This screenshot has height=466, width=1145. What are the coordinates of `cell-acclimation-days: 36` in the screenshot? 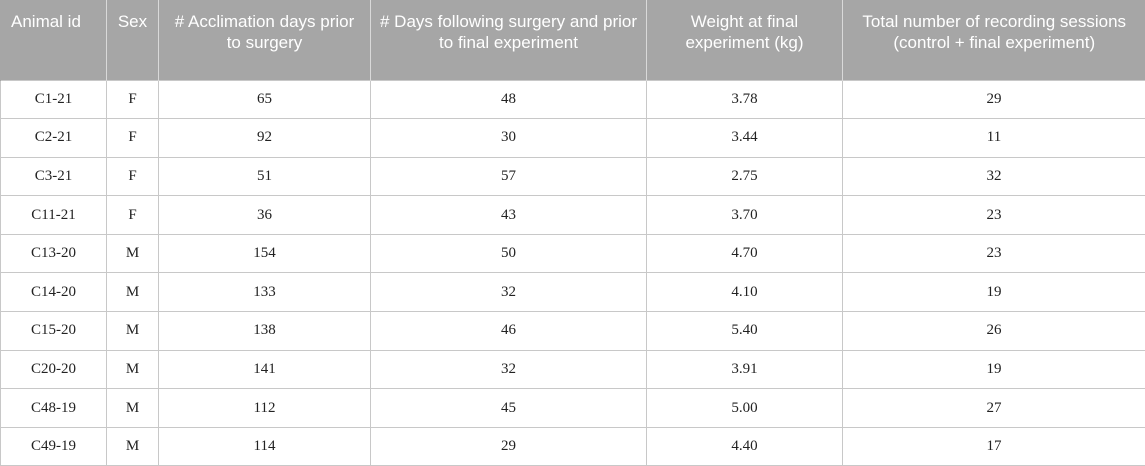 It's located at (264, 215).